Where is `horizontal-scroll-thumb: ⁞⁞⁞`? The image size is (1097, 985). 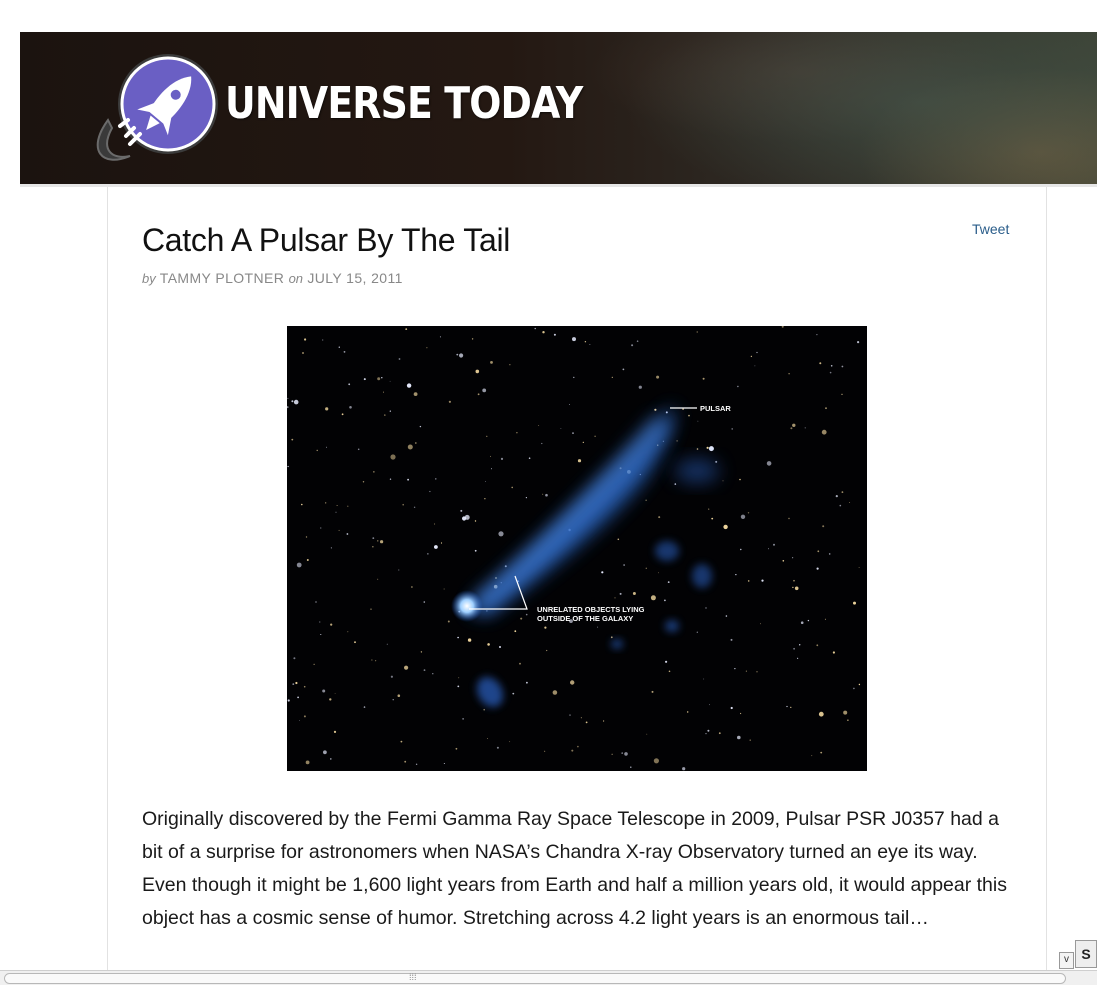
horizontal-scroll-thumb: ⁞⁞⁞ is located at coordinates (535, 978).